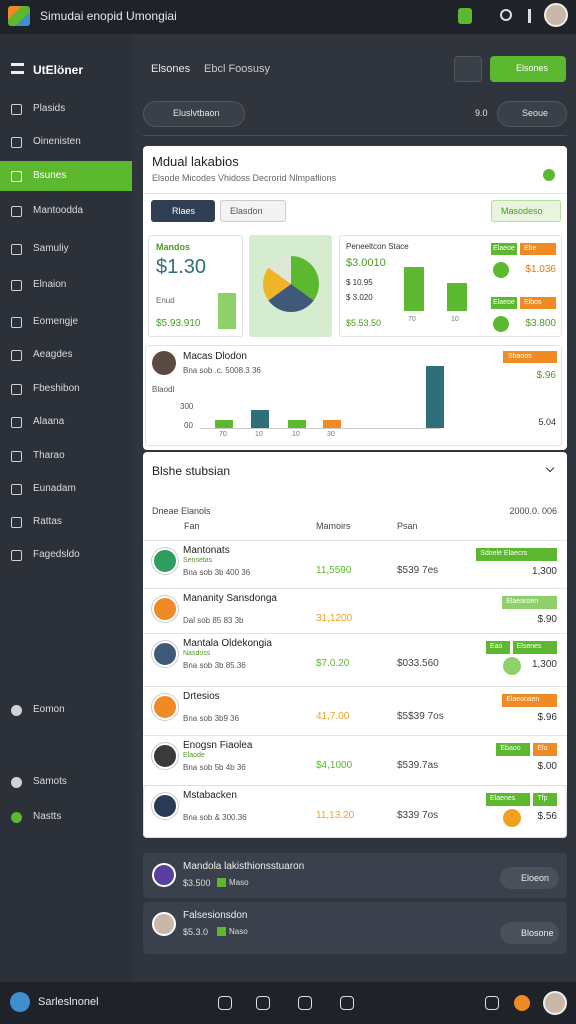 This screenshot has width=576, height=1024. Describe the element at coordinates (50, 175) in the screenshot. I see `sidebar-item: Bsunes` at that location.